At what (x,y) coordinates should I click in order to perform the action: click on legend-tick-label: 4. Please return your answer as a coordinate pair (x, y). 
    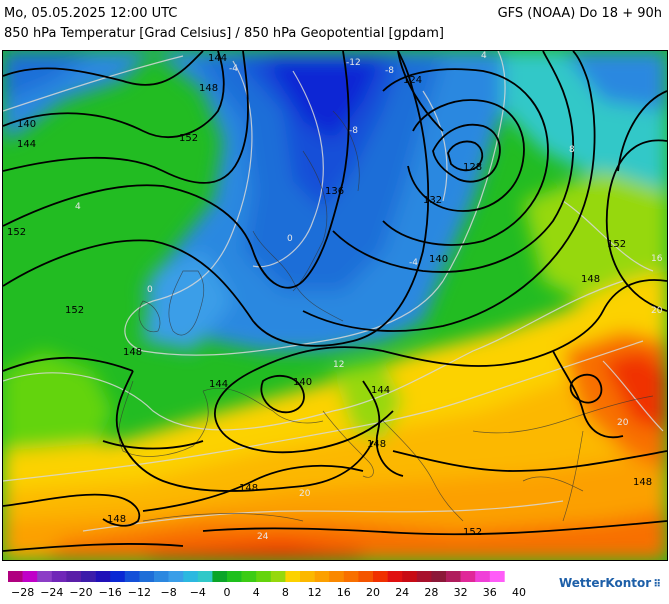
    Looking at the image, I should click on (256, 592).